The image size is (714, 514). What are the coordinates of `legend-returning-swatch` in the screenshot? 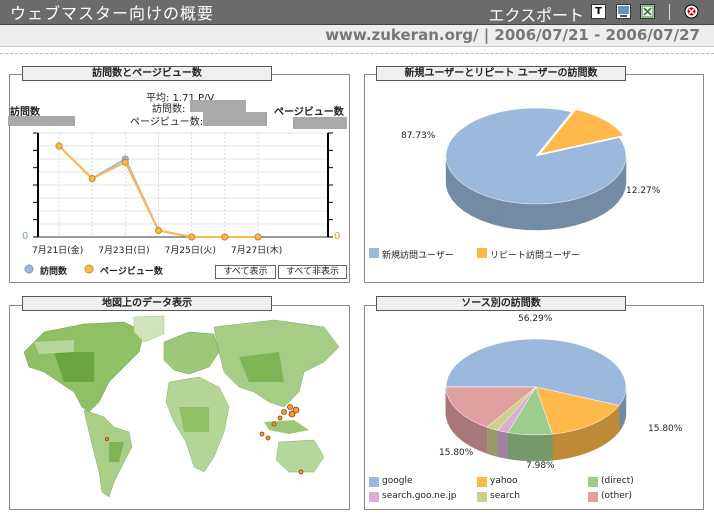 It's located at (482, 253).